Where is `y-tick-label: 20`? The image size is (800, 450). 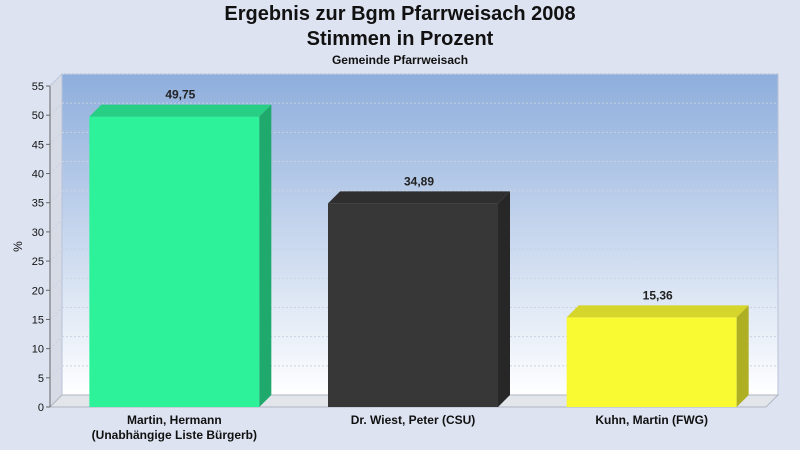
y-tick-label: 20 is located at coordinates (38, 291).